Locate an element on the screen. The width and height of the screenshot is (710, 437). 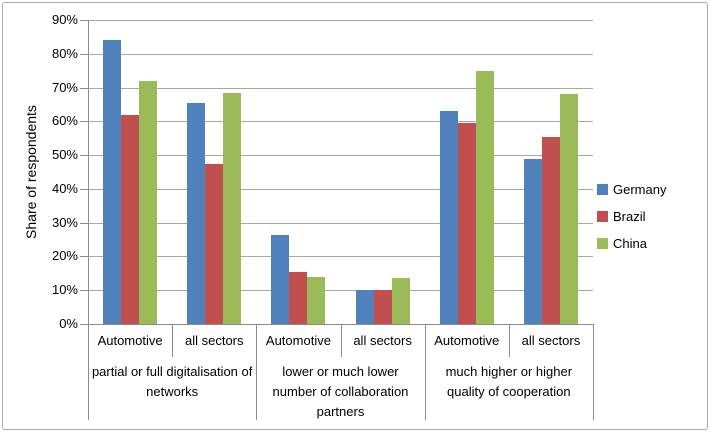
legend-label: Brazil is located at coordinates (629, 216).